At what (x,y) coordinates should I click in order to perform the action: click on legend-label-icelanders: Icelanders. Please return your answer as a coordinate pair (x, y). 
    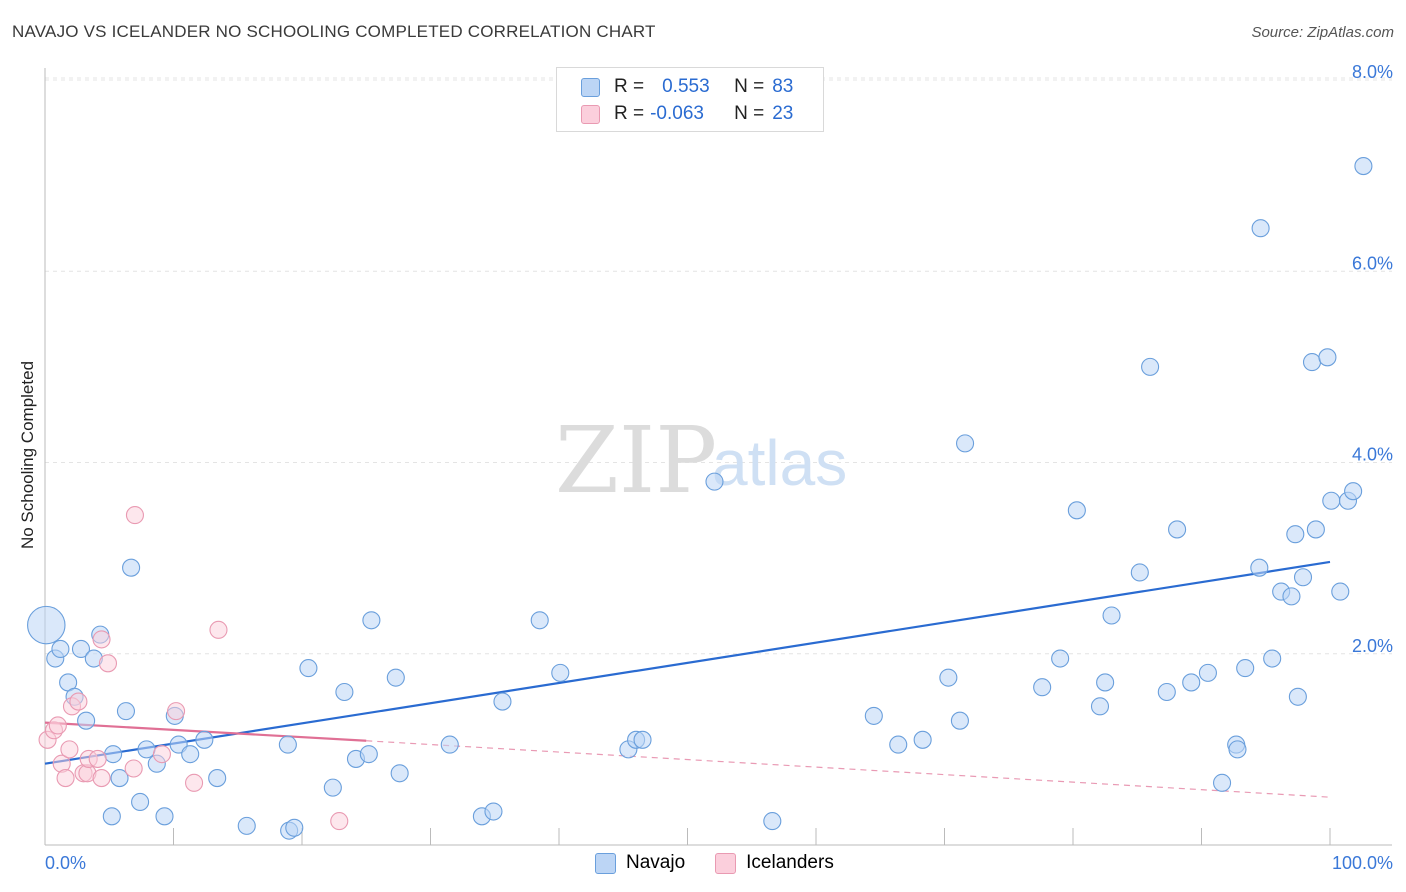
    Looking at the image, I should click on (790, 862).